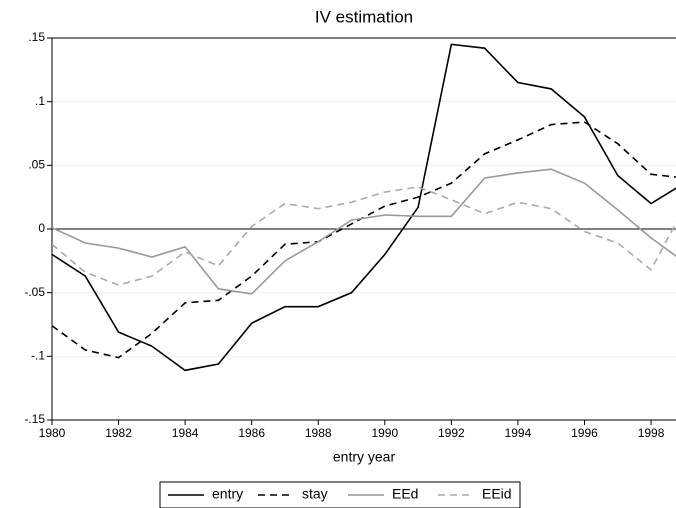 This screenshot has height=508, width=676. What do you see at coordinates (451, 433) in the screenshot?
I see `x-tick-label: 1992` at bounding box center [451, 433].